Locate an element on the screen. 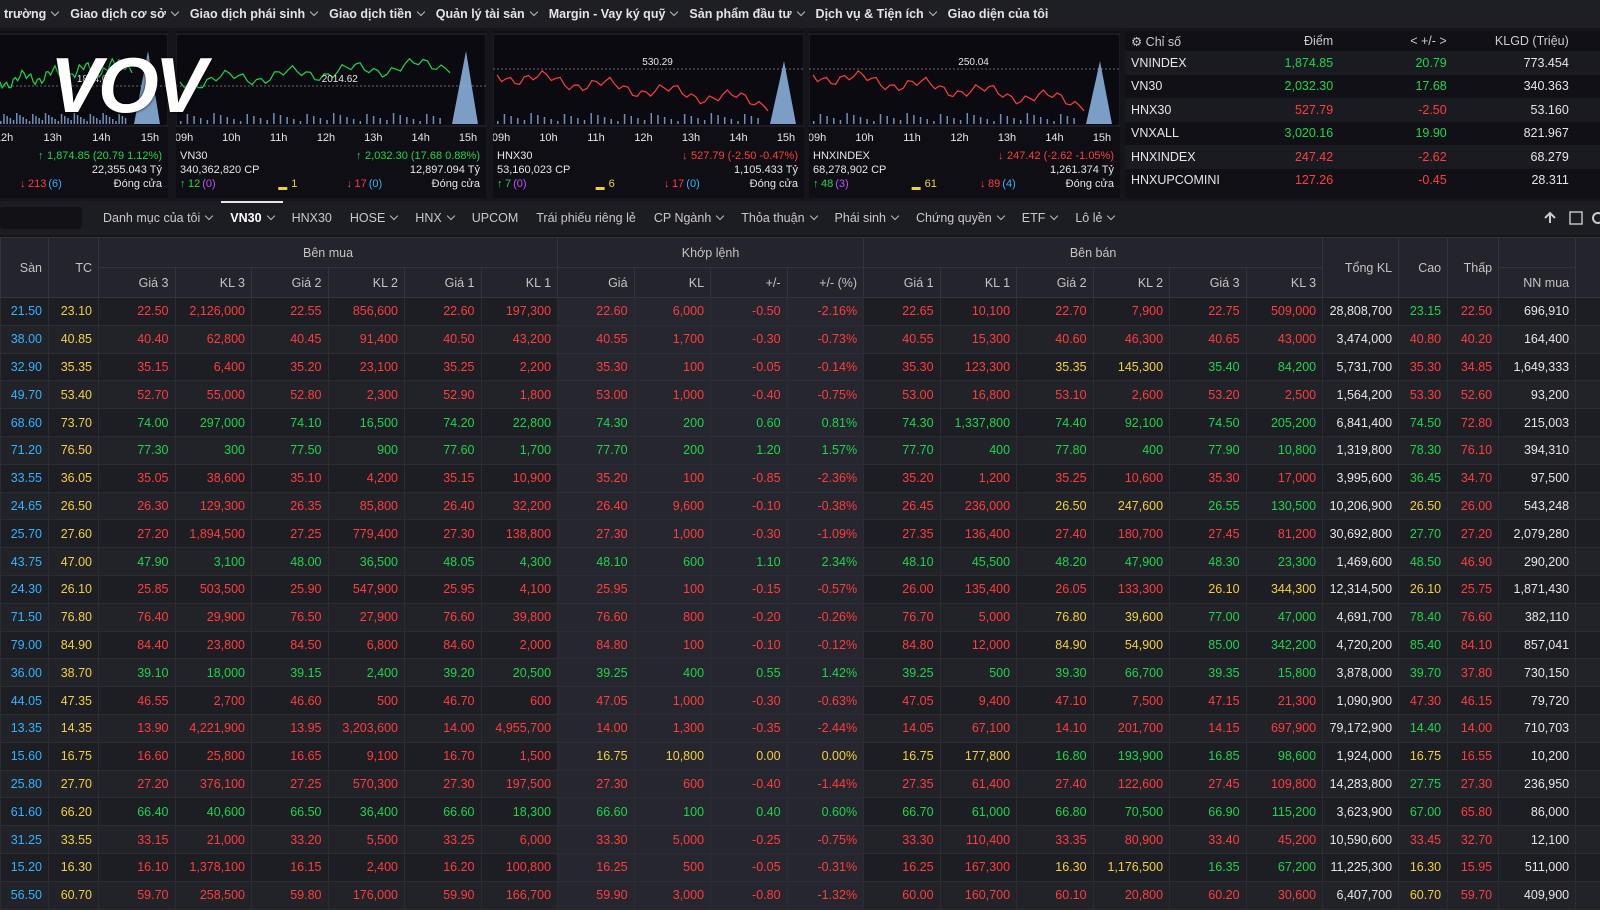 The width and height of the screenshot is (1600, 910). cell: 46.55 is located at coordinates (137, 701).